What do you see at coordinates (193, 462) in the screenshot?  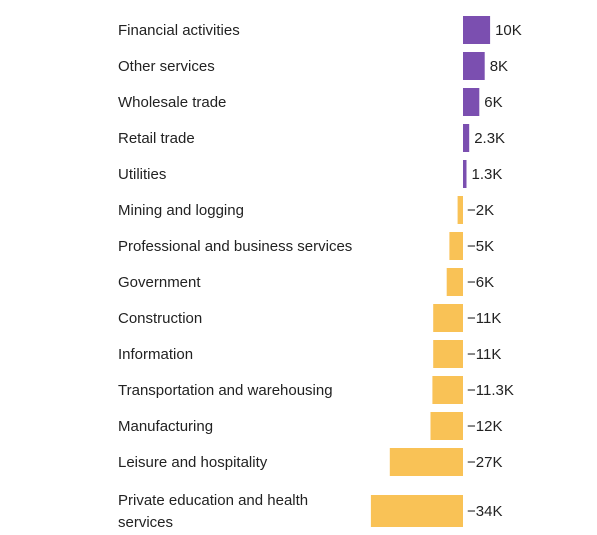 I see `category-label: Leisure and hospitality` at bounding box center [193, 462].